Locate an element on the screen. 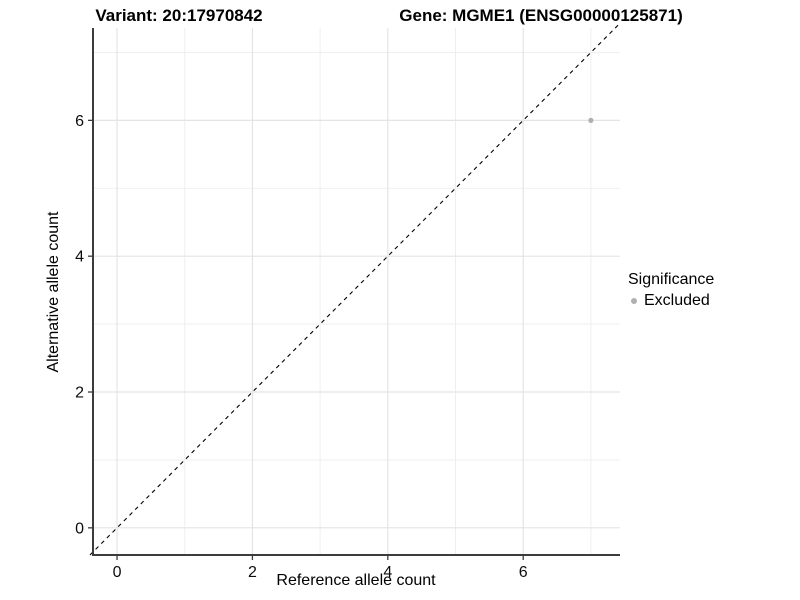  legend: Significance Excluded is located at coordinates (671, 290).